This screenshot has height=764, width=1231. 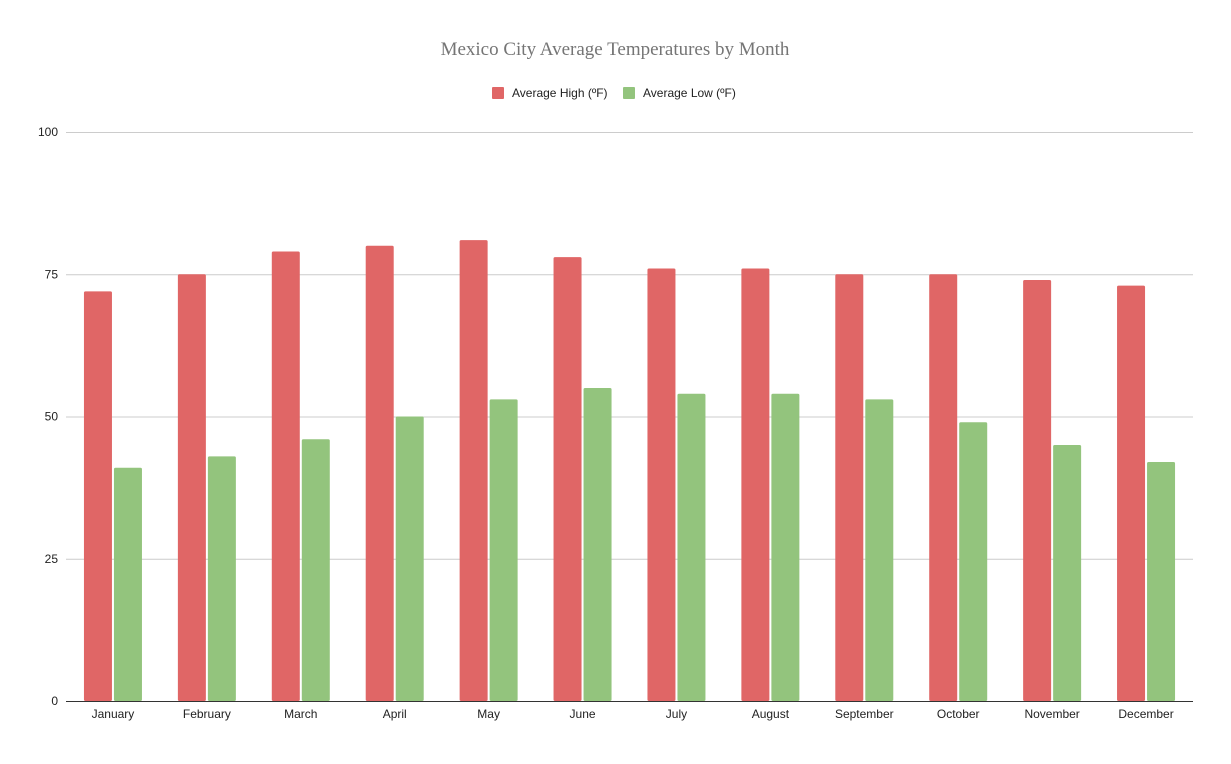 I want to click on x-tick-label-november: November, so click(x=1051, y=714).